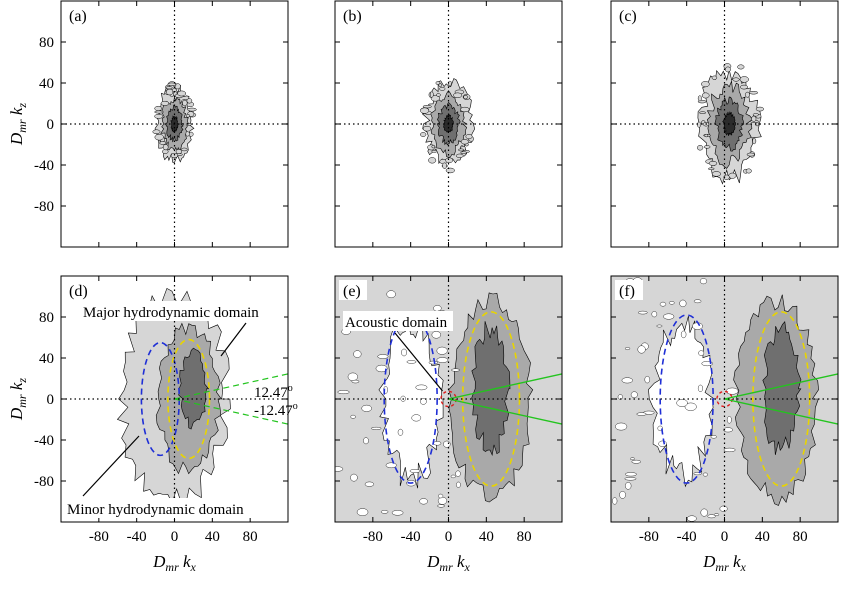 This screenshot has height=591, width=854. Describe the element at coordinates (46, 318) in the screenshot. I see `y-tick-label: 80` at that location.